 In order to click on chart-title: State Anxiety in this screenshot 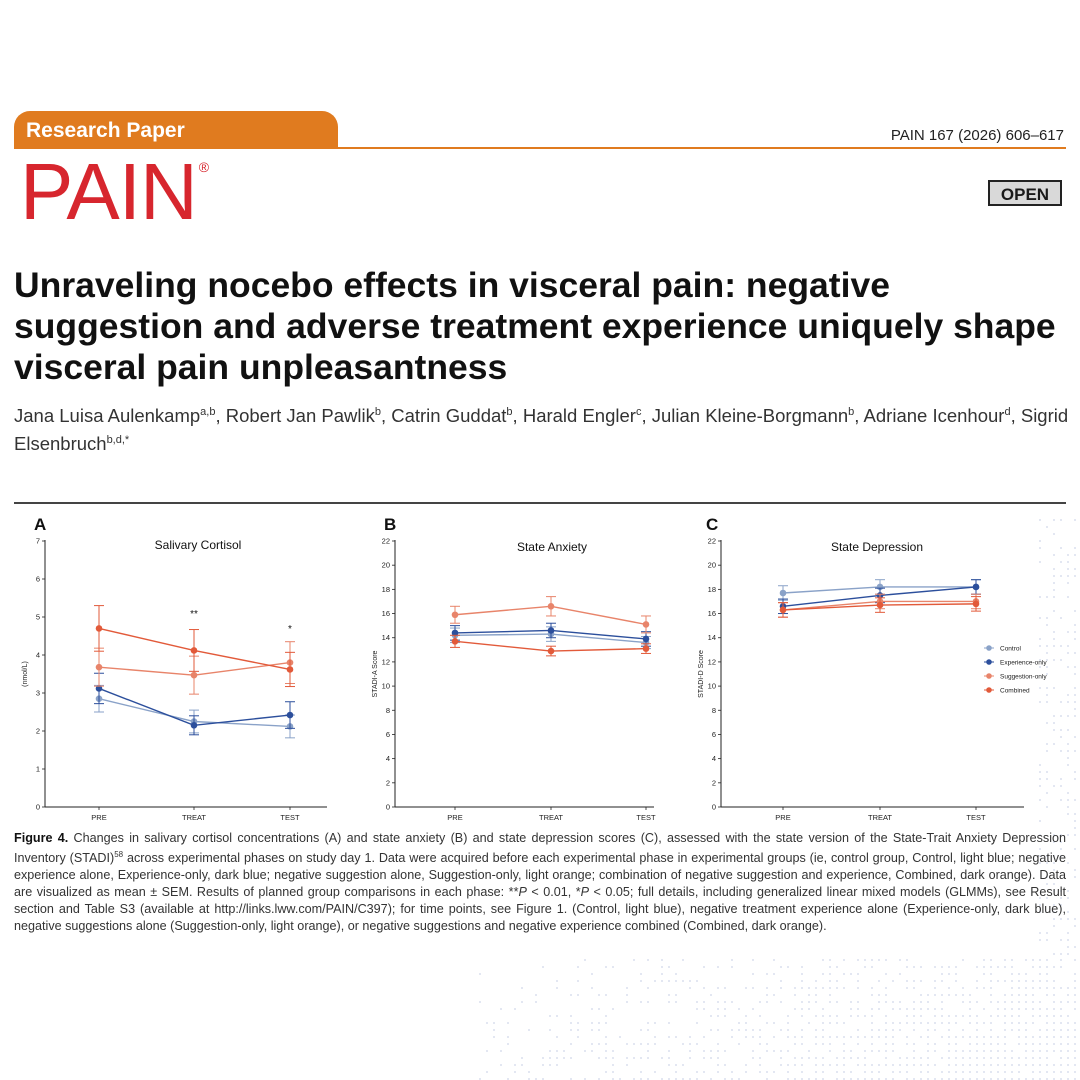, I will do `click(552, 547)`.